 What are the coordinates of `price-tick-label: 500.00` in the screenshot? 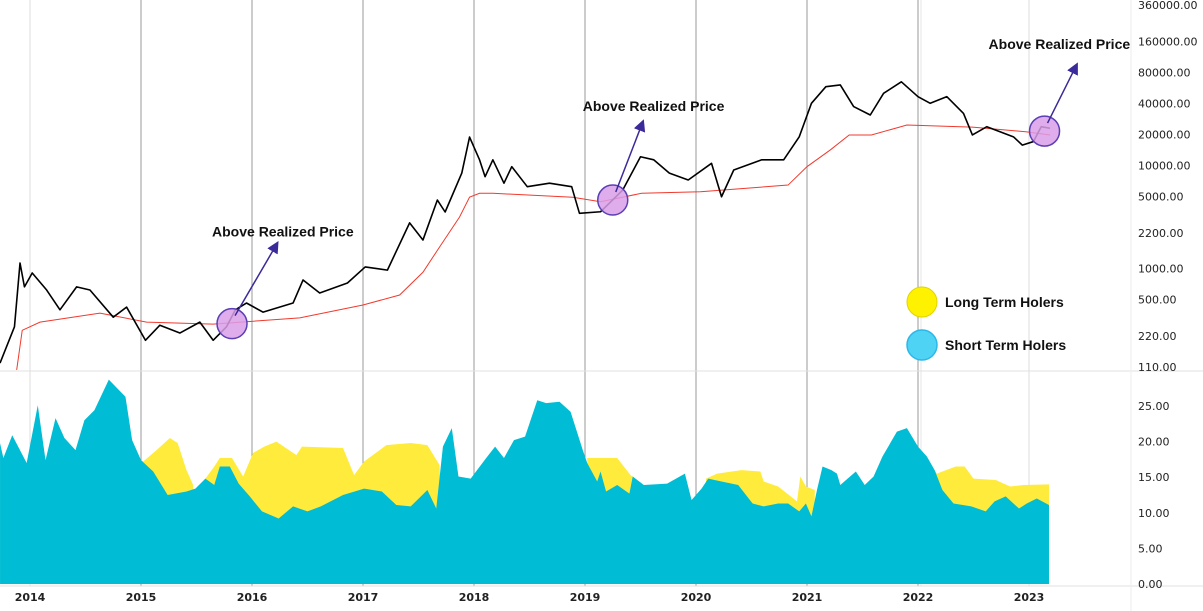 It's located at (1157, 299).